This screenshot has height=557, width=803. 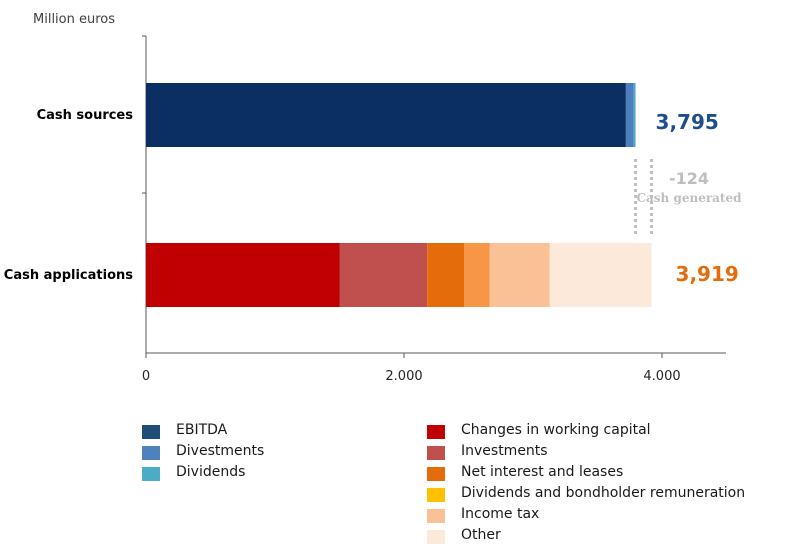 I want to click on legend-label: Other, so click(x=481, y=535).